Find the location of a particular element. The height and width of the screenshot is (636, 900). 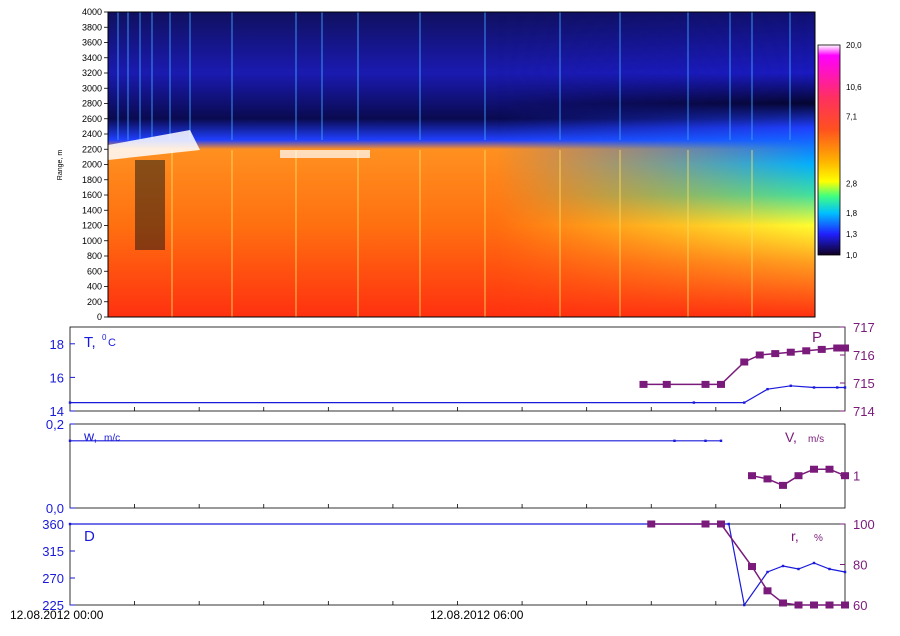

left-tick-label: 270 is located at coordinates (53, 578).